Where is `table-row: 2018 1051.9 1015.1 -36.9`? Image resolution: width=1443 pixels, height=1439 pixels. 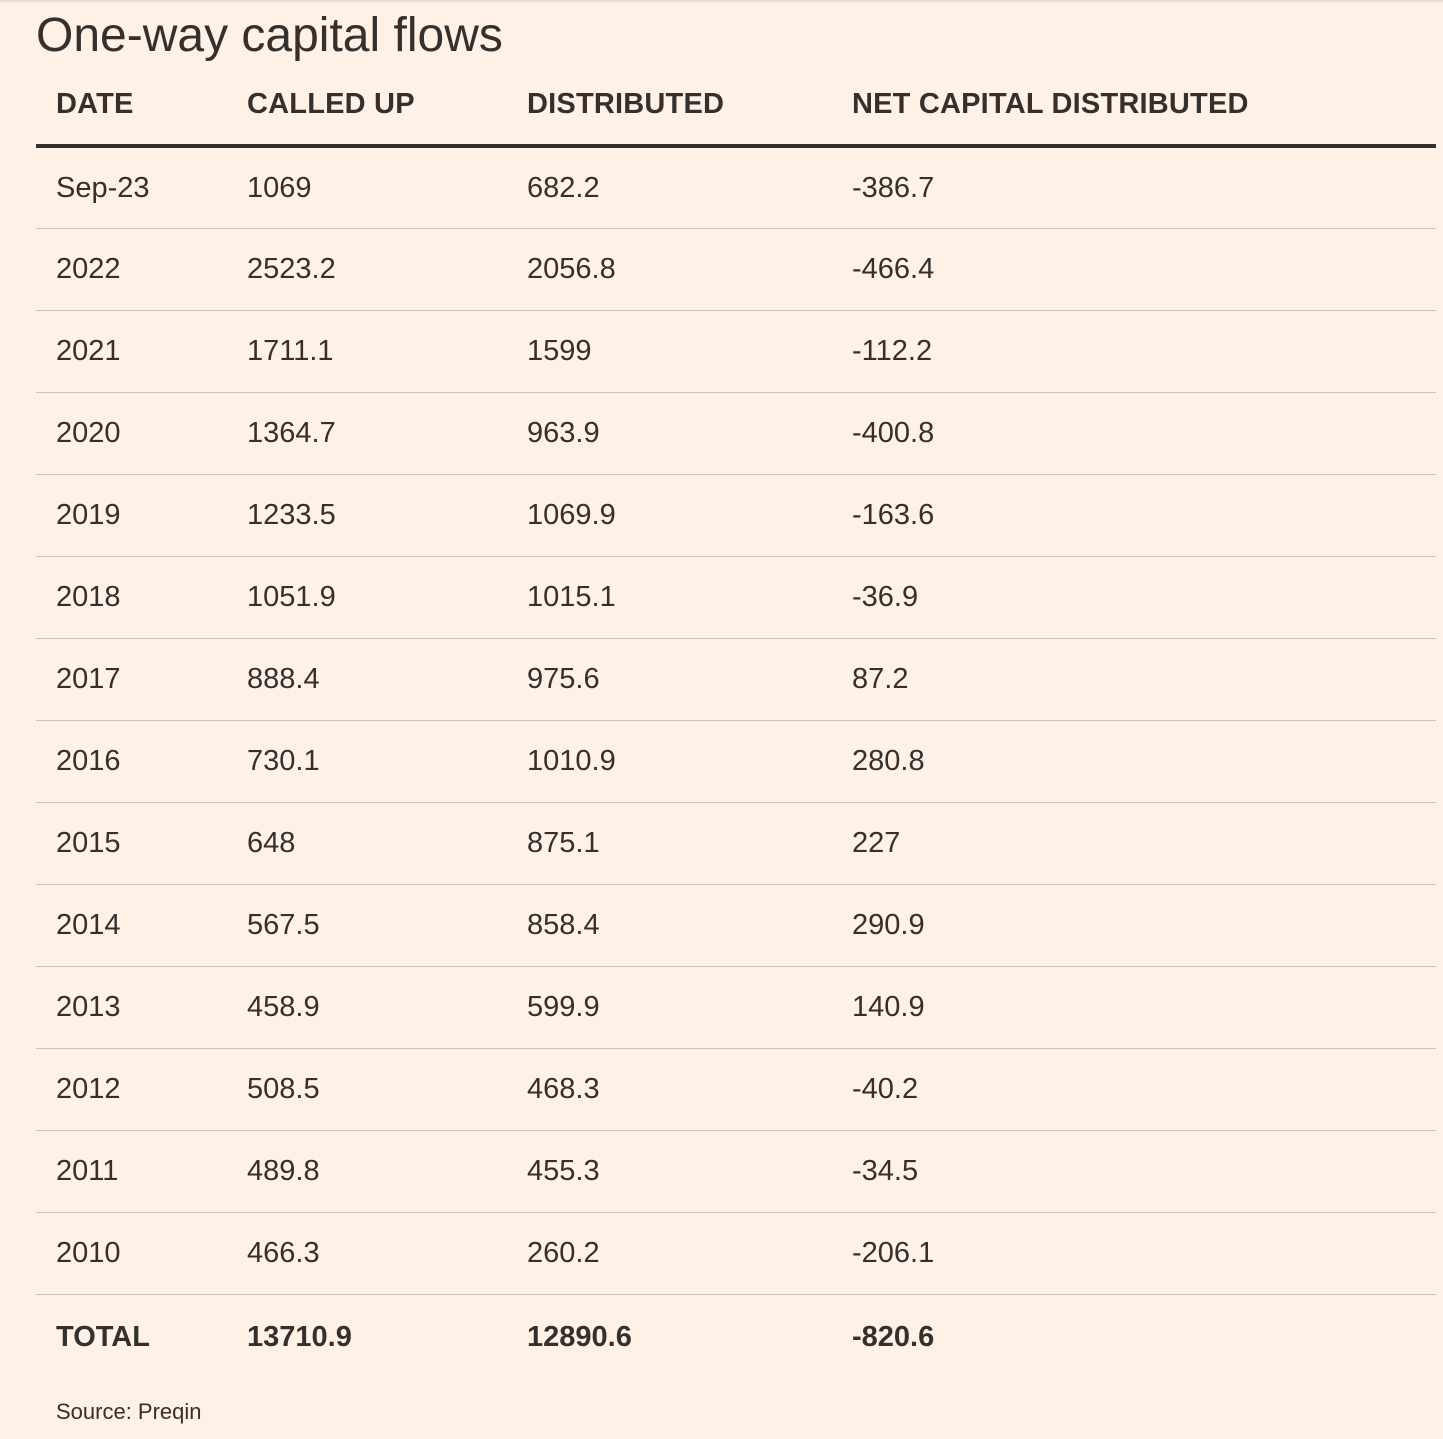 table-row: 2018 1051.9 1015.1 -36.9 is located at coordinates (736, 597).